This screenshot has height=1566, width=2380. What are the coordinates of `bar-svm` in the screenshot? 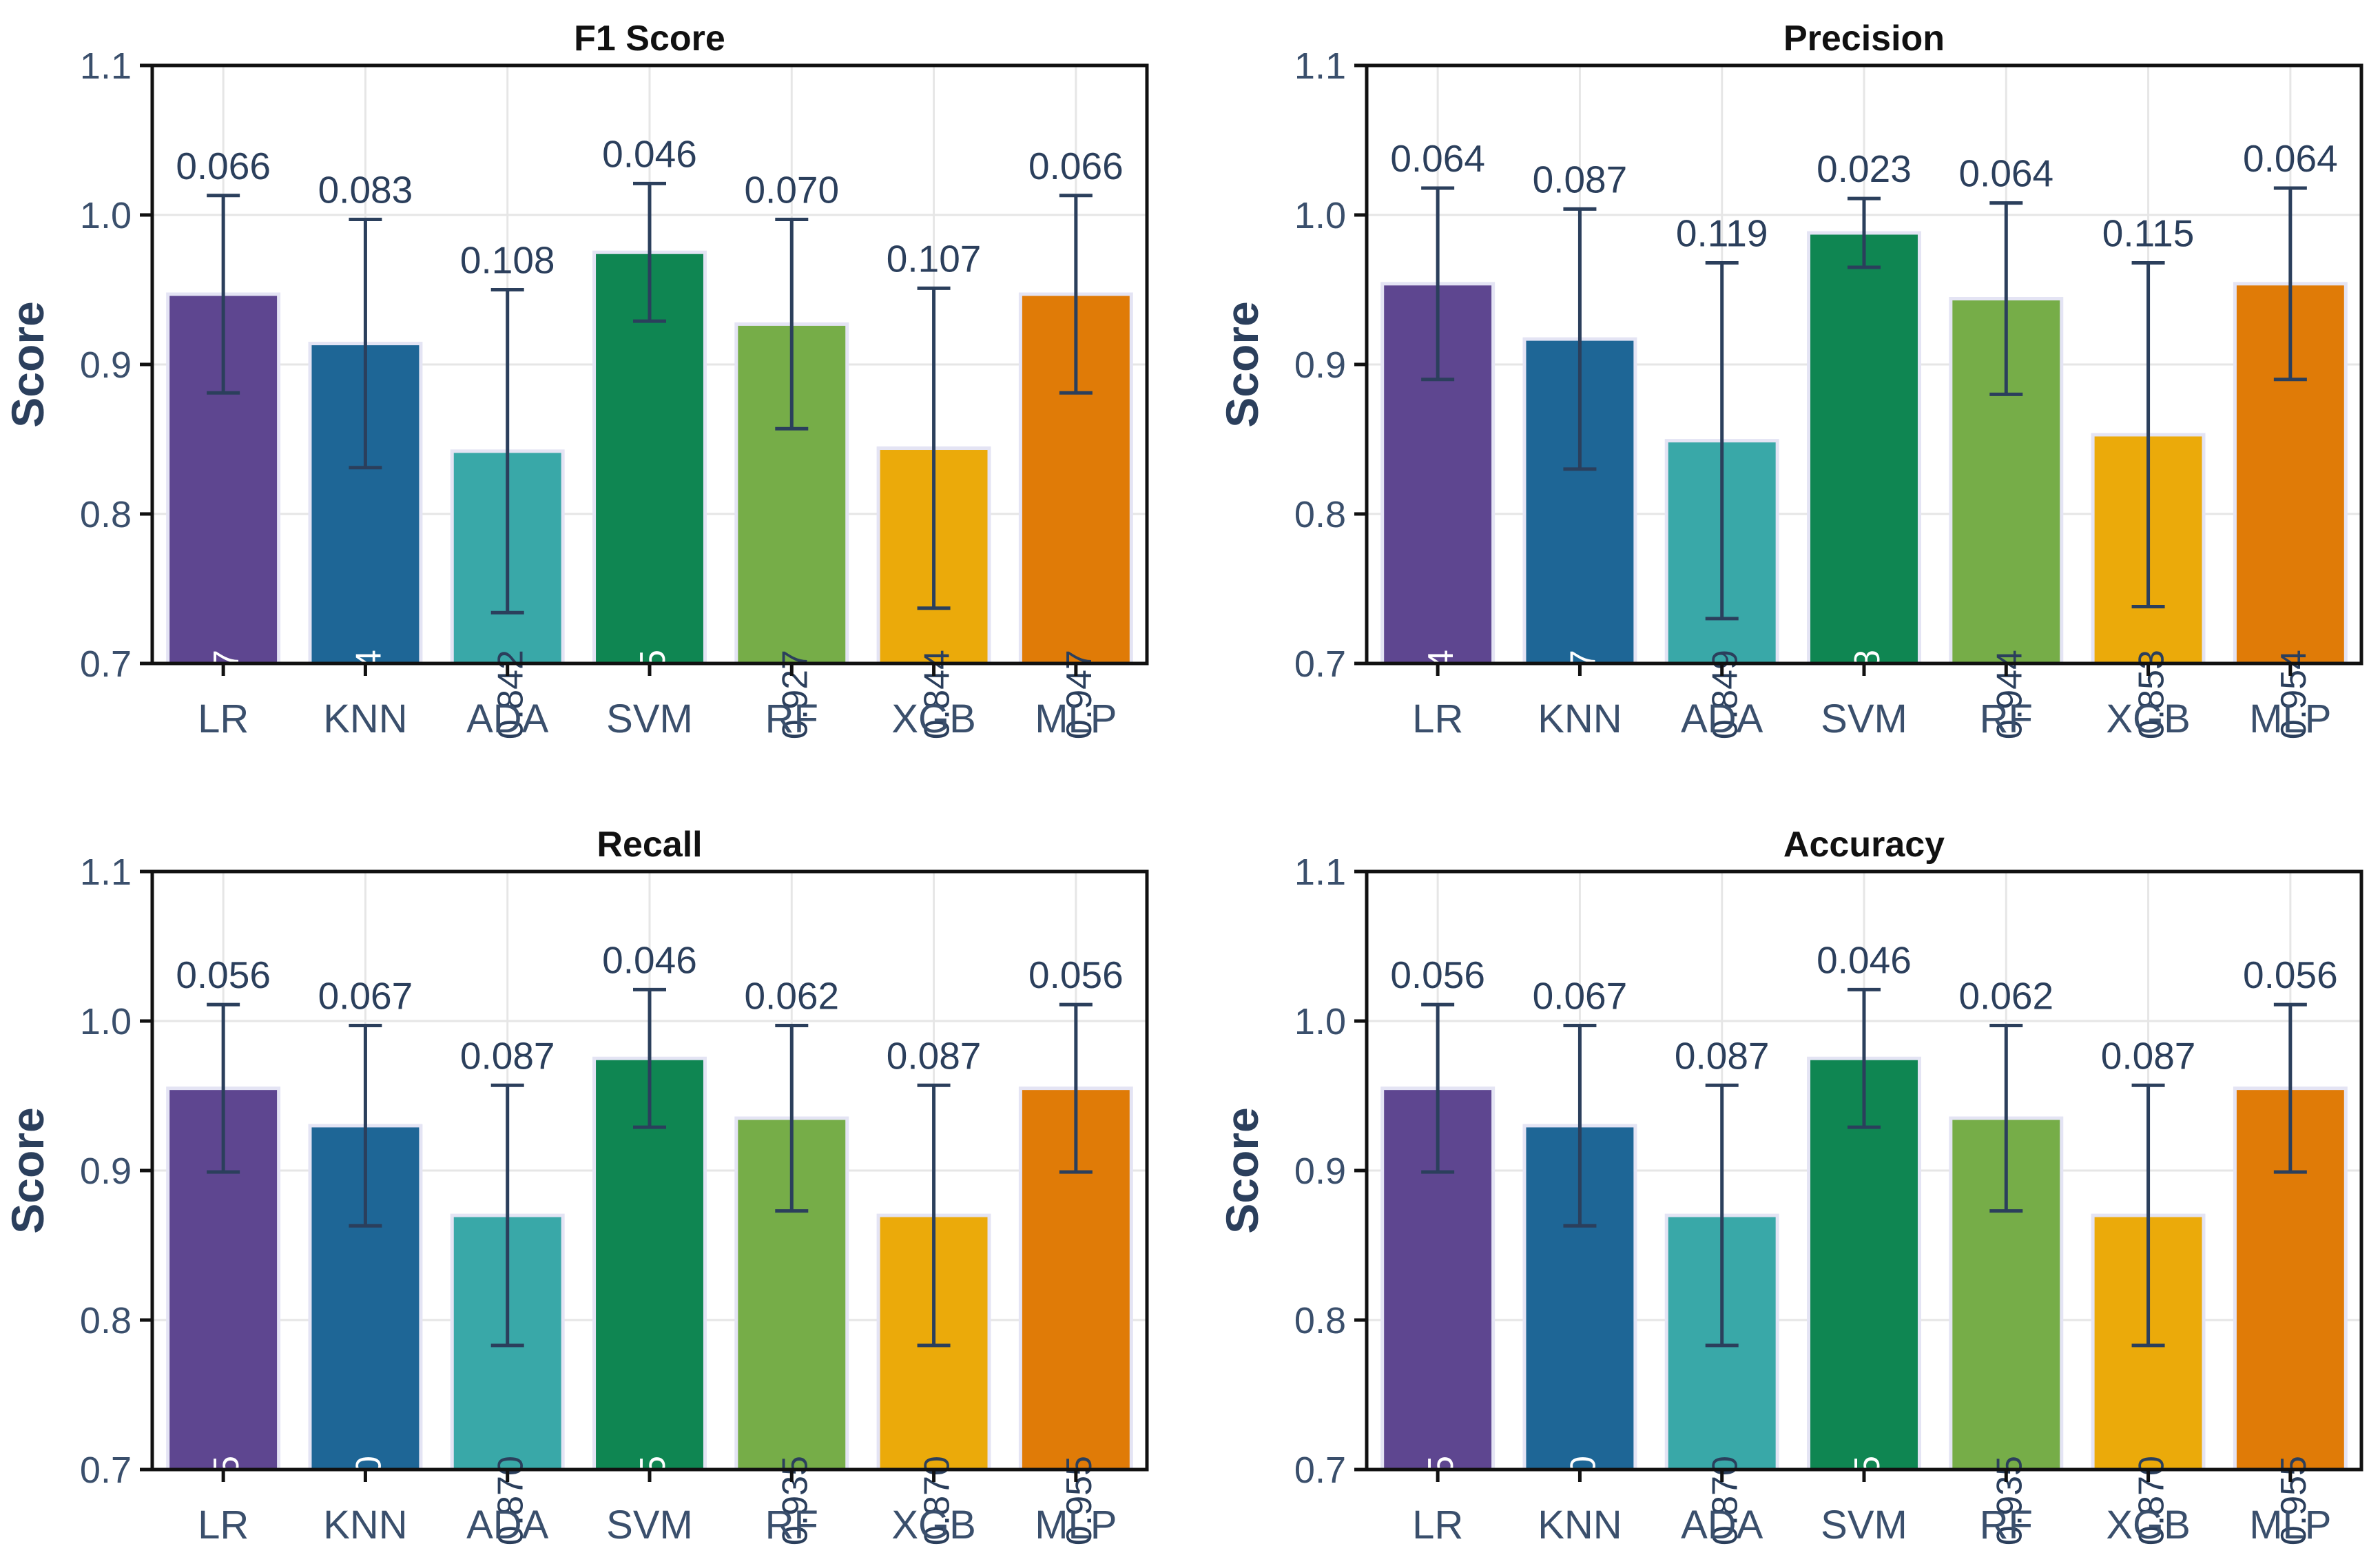 It's located at (1864, 448).